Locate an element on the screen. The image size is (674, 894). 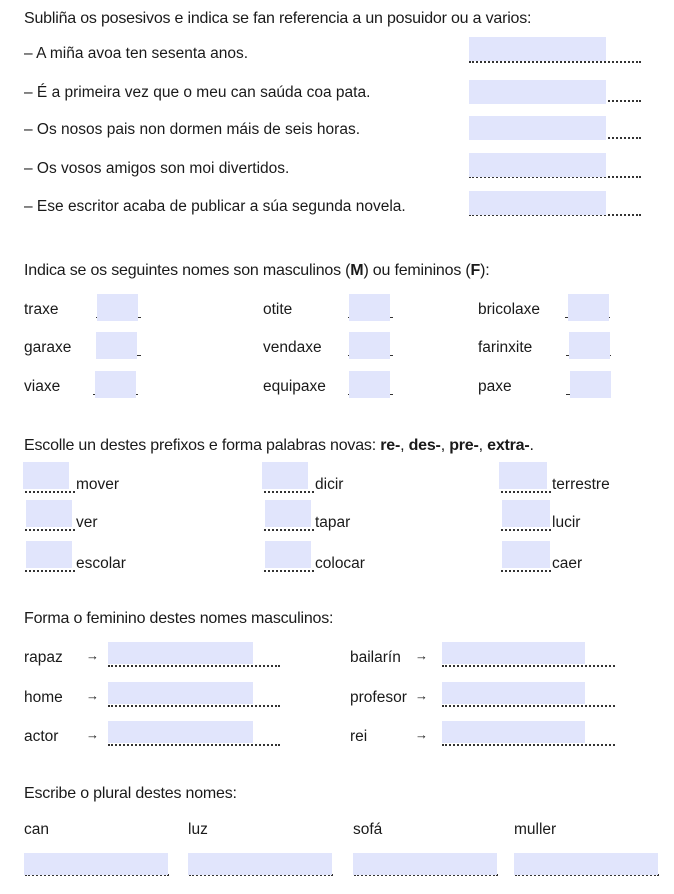
sentence-text: – Os vosos amigos son moi divertidos. is located at coordinates (157, 168).